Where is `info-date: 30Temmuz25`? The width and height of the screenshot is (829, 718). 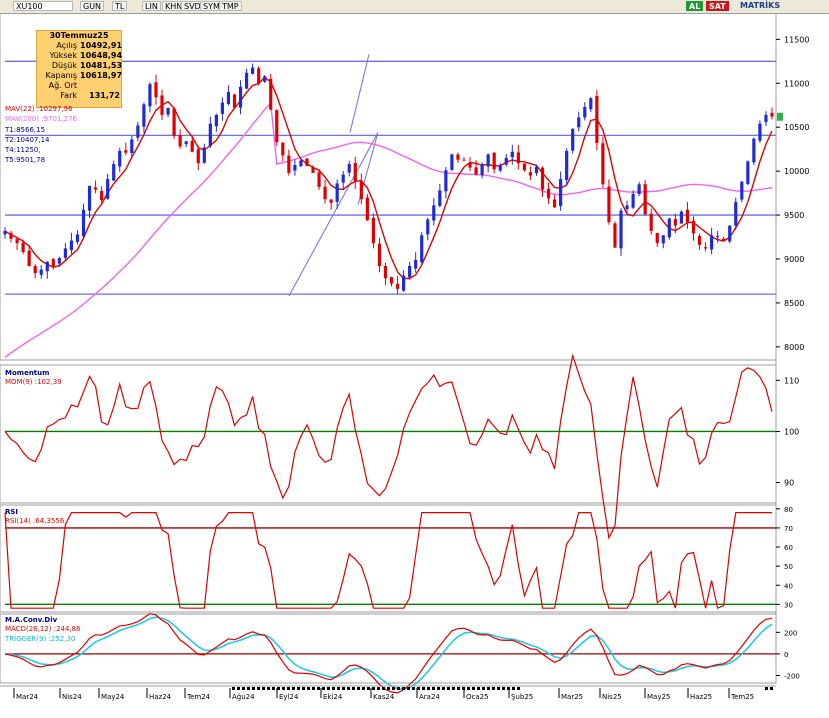
info-date: 30Temmuz25 is located at coordinates (79, 35).